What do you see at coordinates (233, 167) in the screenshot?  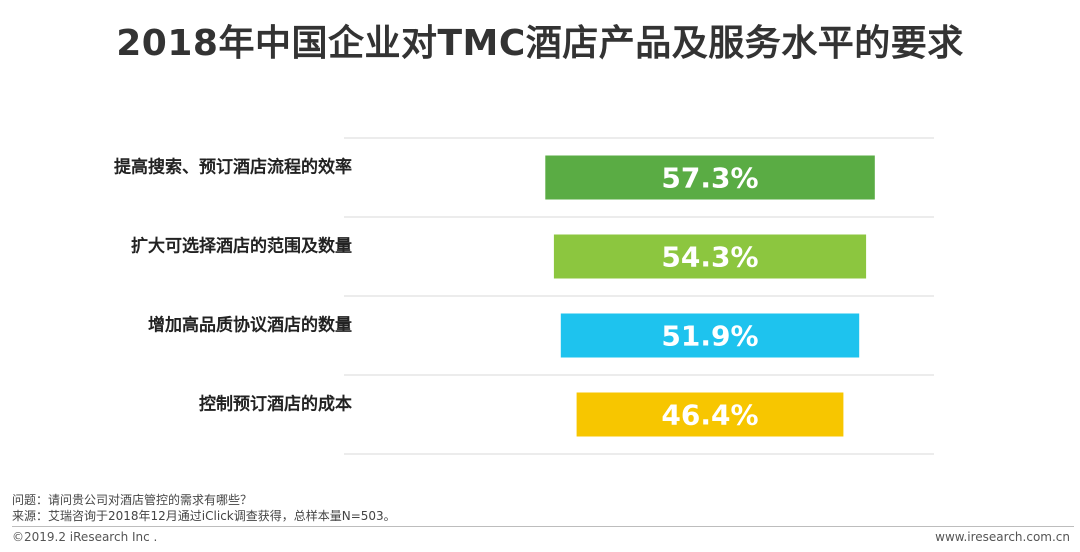 I see `category-label: 提高搜索、预订酒店流程的效率` at bounding box center [233, 167].